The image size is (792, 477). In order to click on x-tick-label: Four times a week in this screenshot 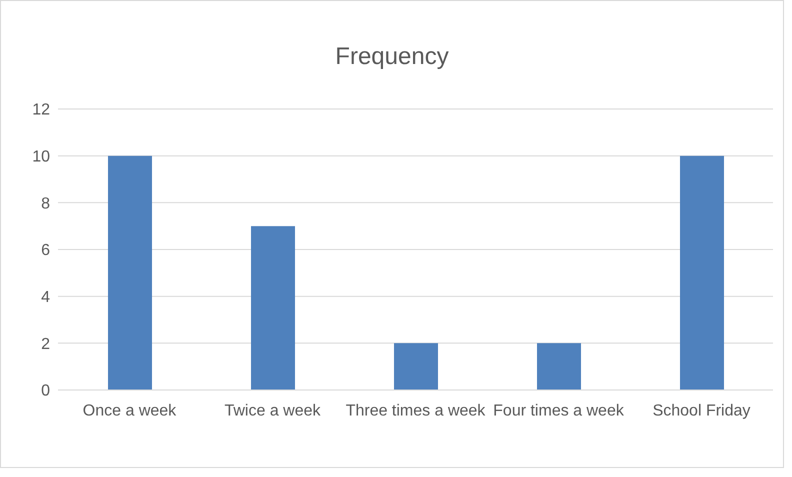, I will do `click(559, 411)`.